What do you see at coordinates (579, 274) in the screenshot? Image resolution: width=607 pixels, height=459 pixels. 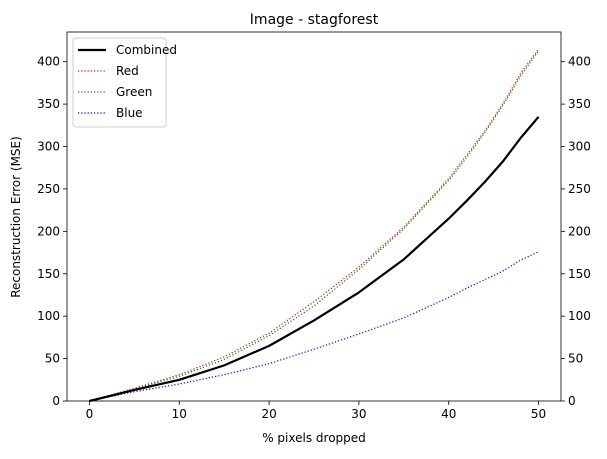 I see `y-tick-label-right: 150` at bounding box center [579, 274].